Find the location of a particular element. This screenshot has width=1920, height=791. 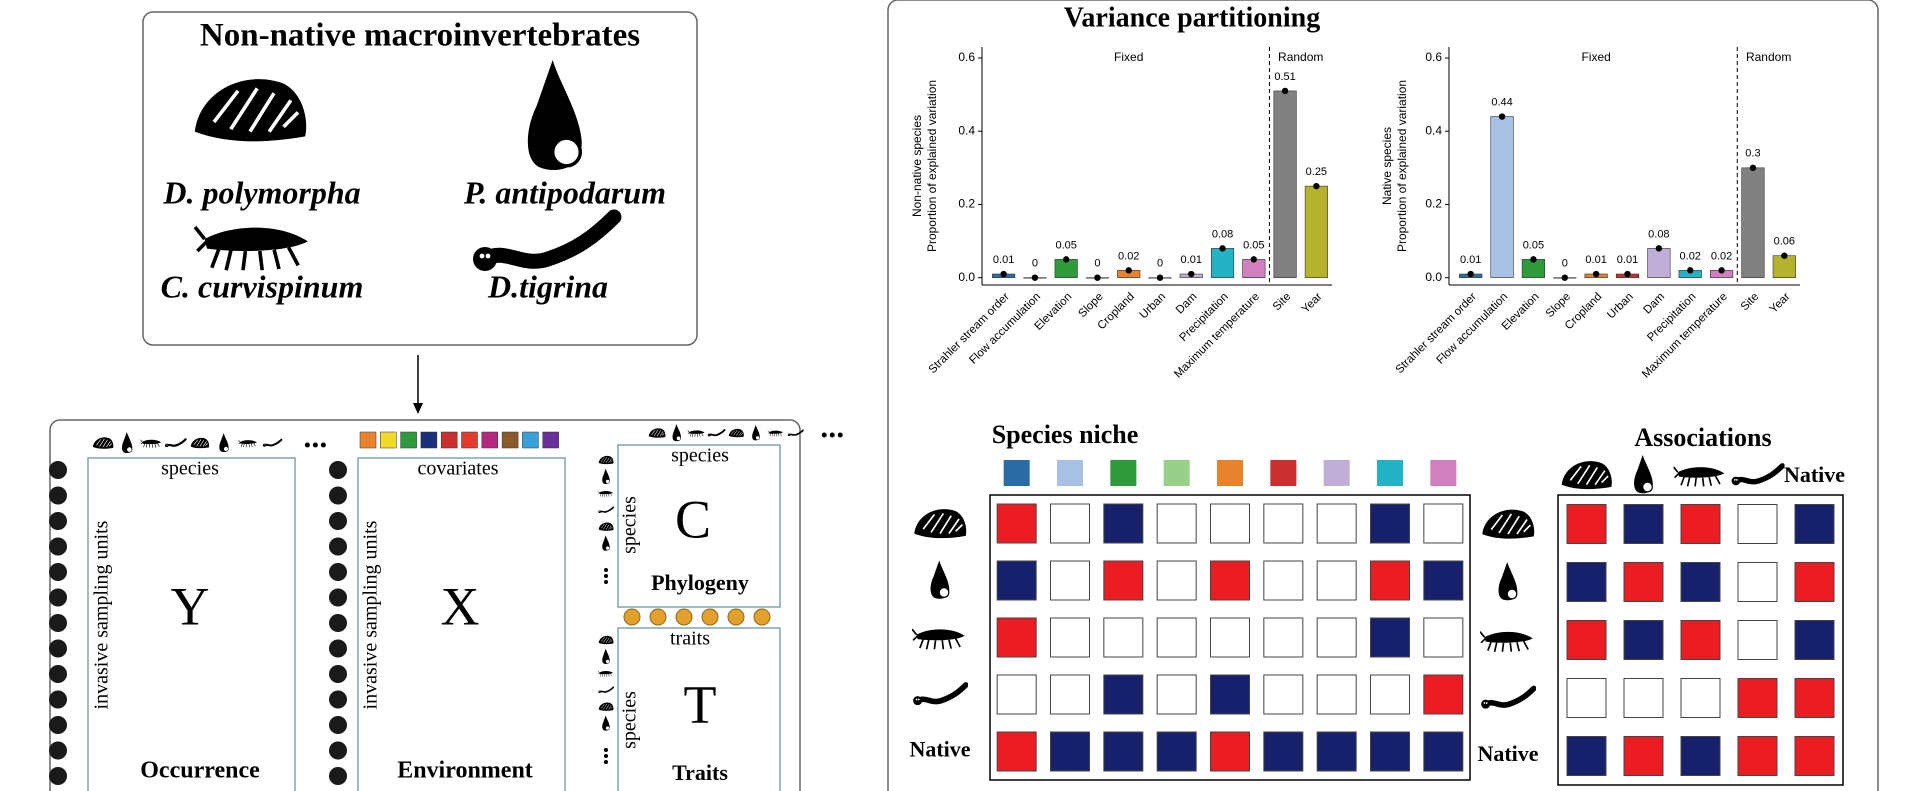

x-tick-label: Site is located at coordinates (1282, 302).